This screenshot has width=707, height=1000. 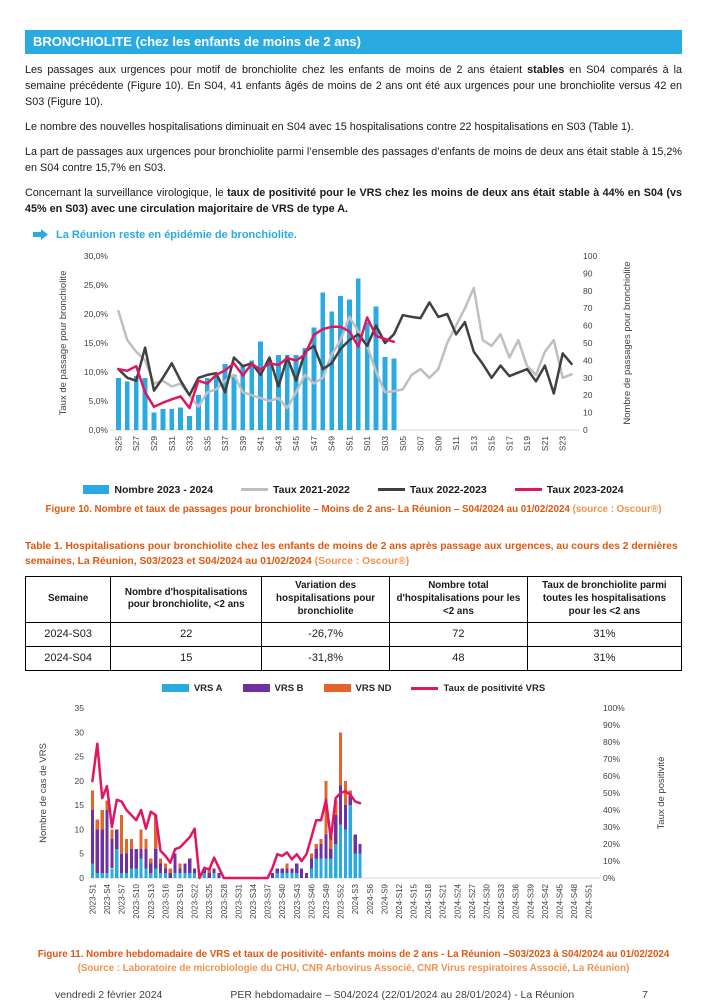 What do you see at coordinates (107, 898) in the screenshot?
I see `svg-text: 2023-S4` at bounding box center [107, 898].